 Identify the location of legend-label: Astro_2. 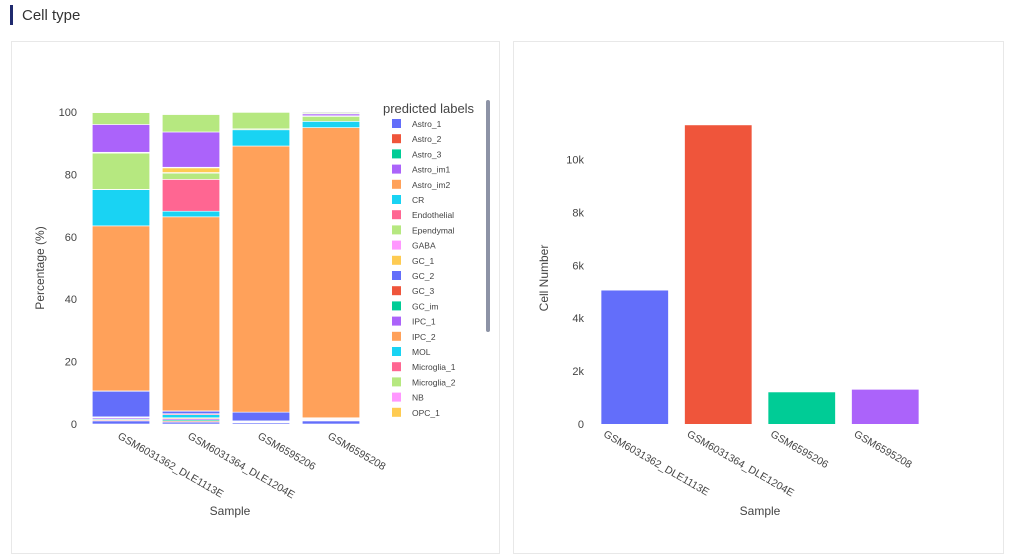
(427, 139).